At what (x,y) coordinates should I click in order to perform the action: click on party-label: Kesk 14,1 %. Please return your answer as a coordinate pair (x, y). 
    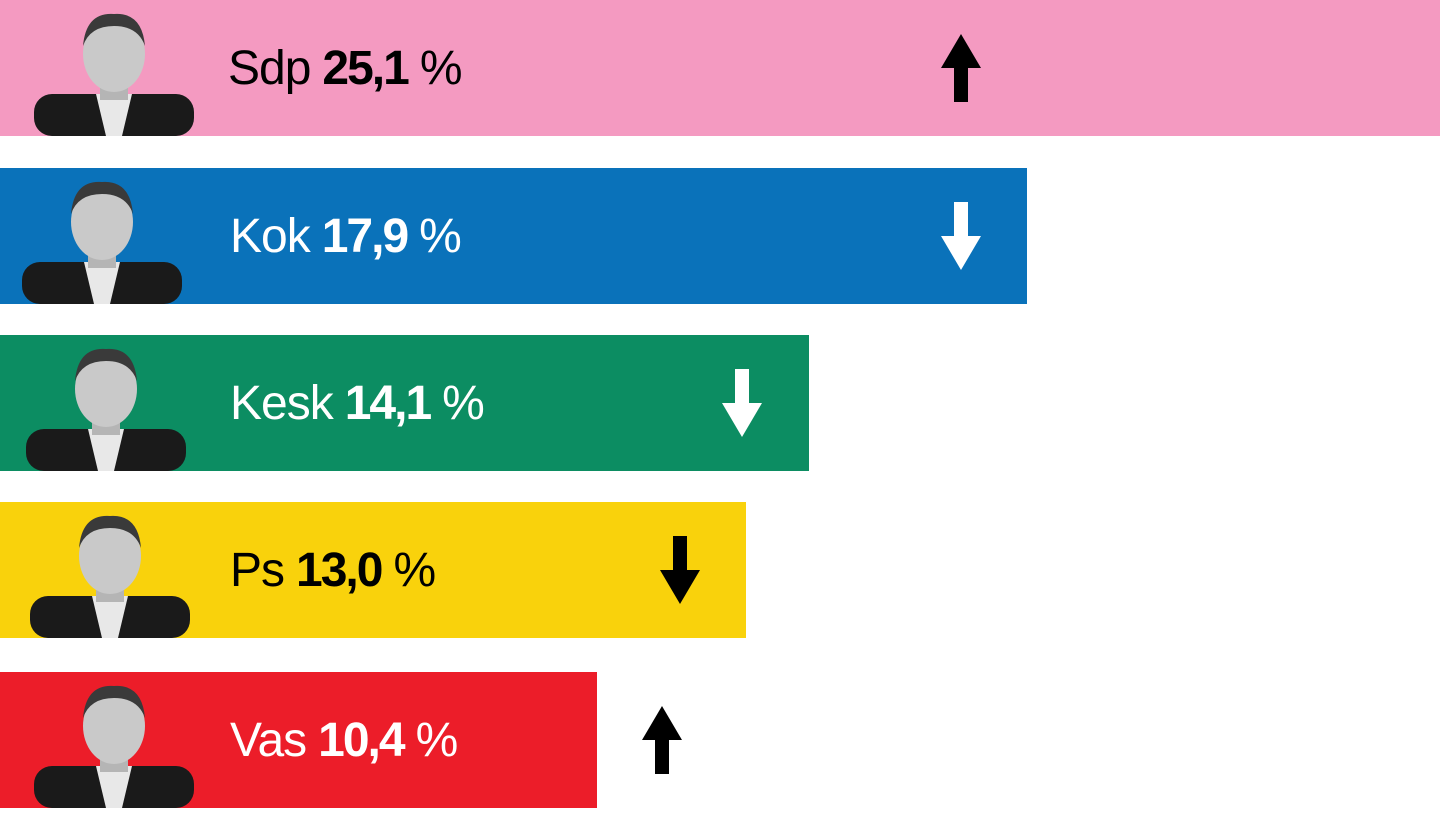
    Looking at the image, I should click on (357, 403).